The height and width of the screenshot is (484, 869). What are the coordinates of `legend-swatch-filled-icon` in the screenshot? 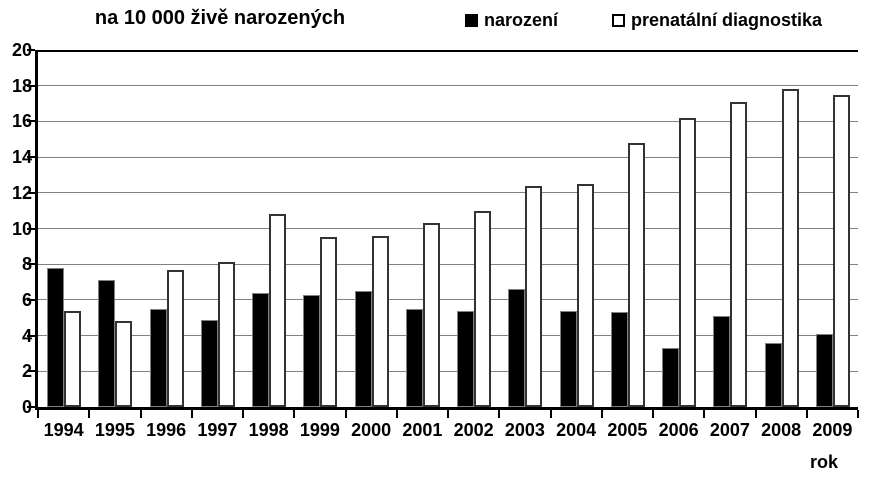 It's located at (471, 20).